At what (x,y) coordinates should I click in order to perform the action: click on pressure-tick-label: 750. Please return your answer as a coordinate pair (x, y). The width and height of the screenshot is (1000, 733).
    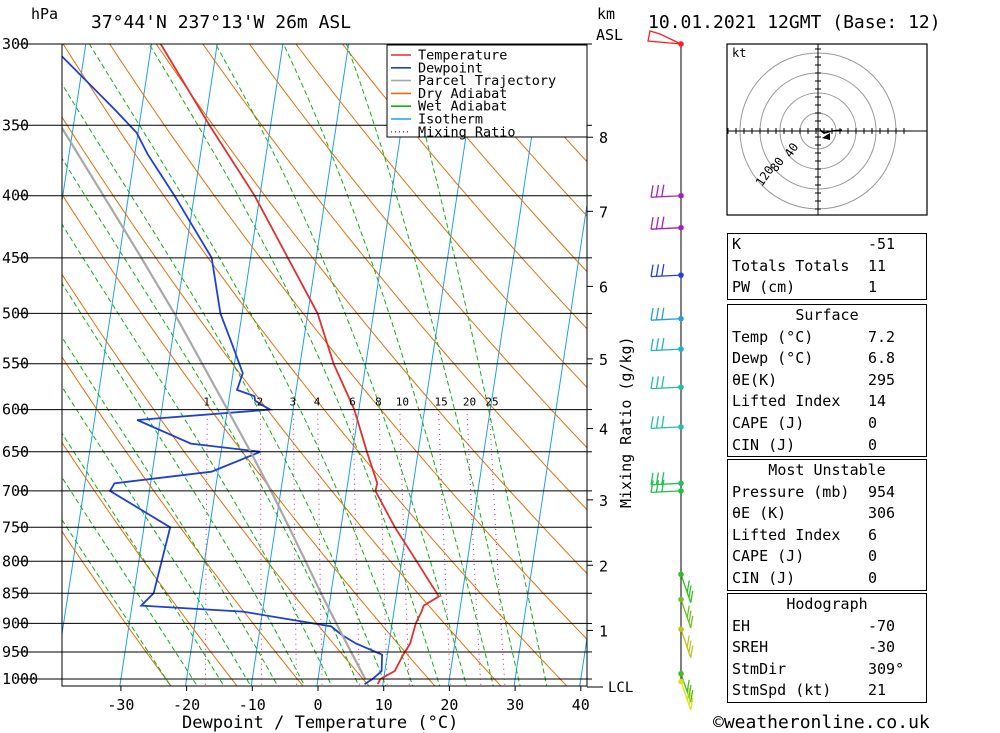
    Looking at the image, I should click on (15, 527).